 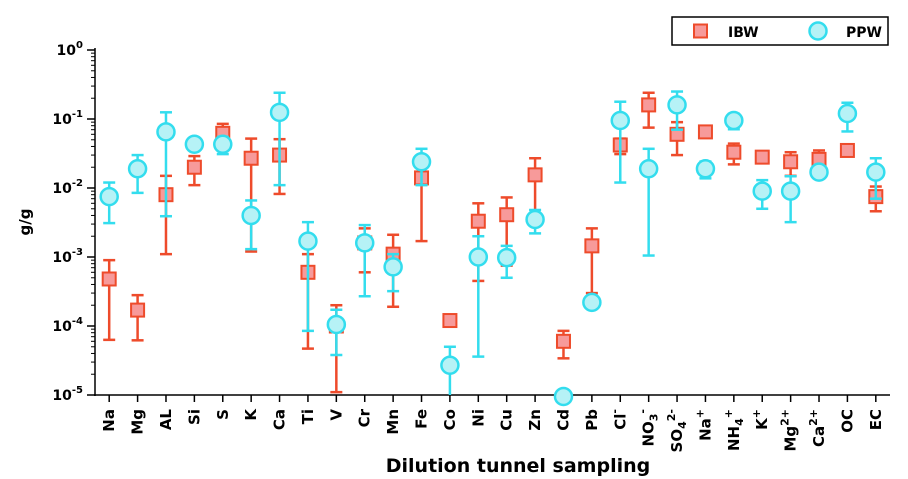 What do you see at coordinates (734, 438) in the screenshot?
I see `category-base: NH` at bounding box center [734, 438].